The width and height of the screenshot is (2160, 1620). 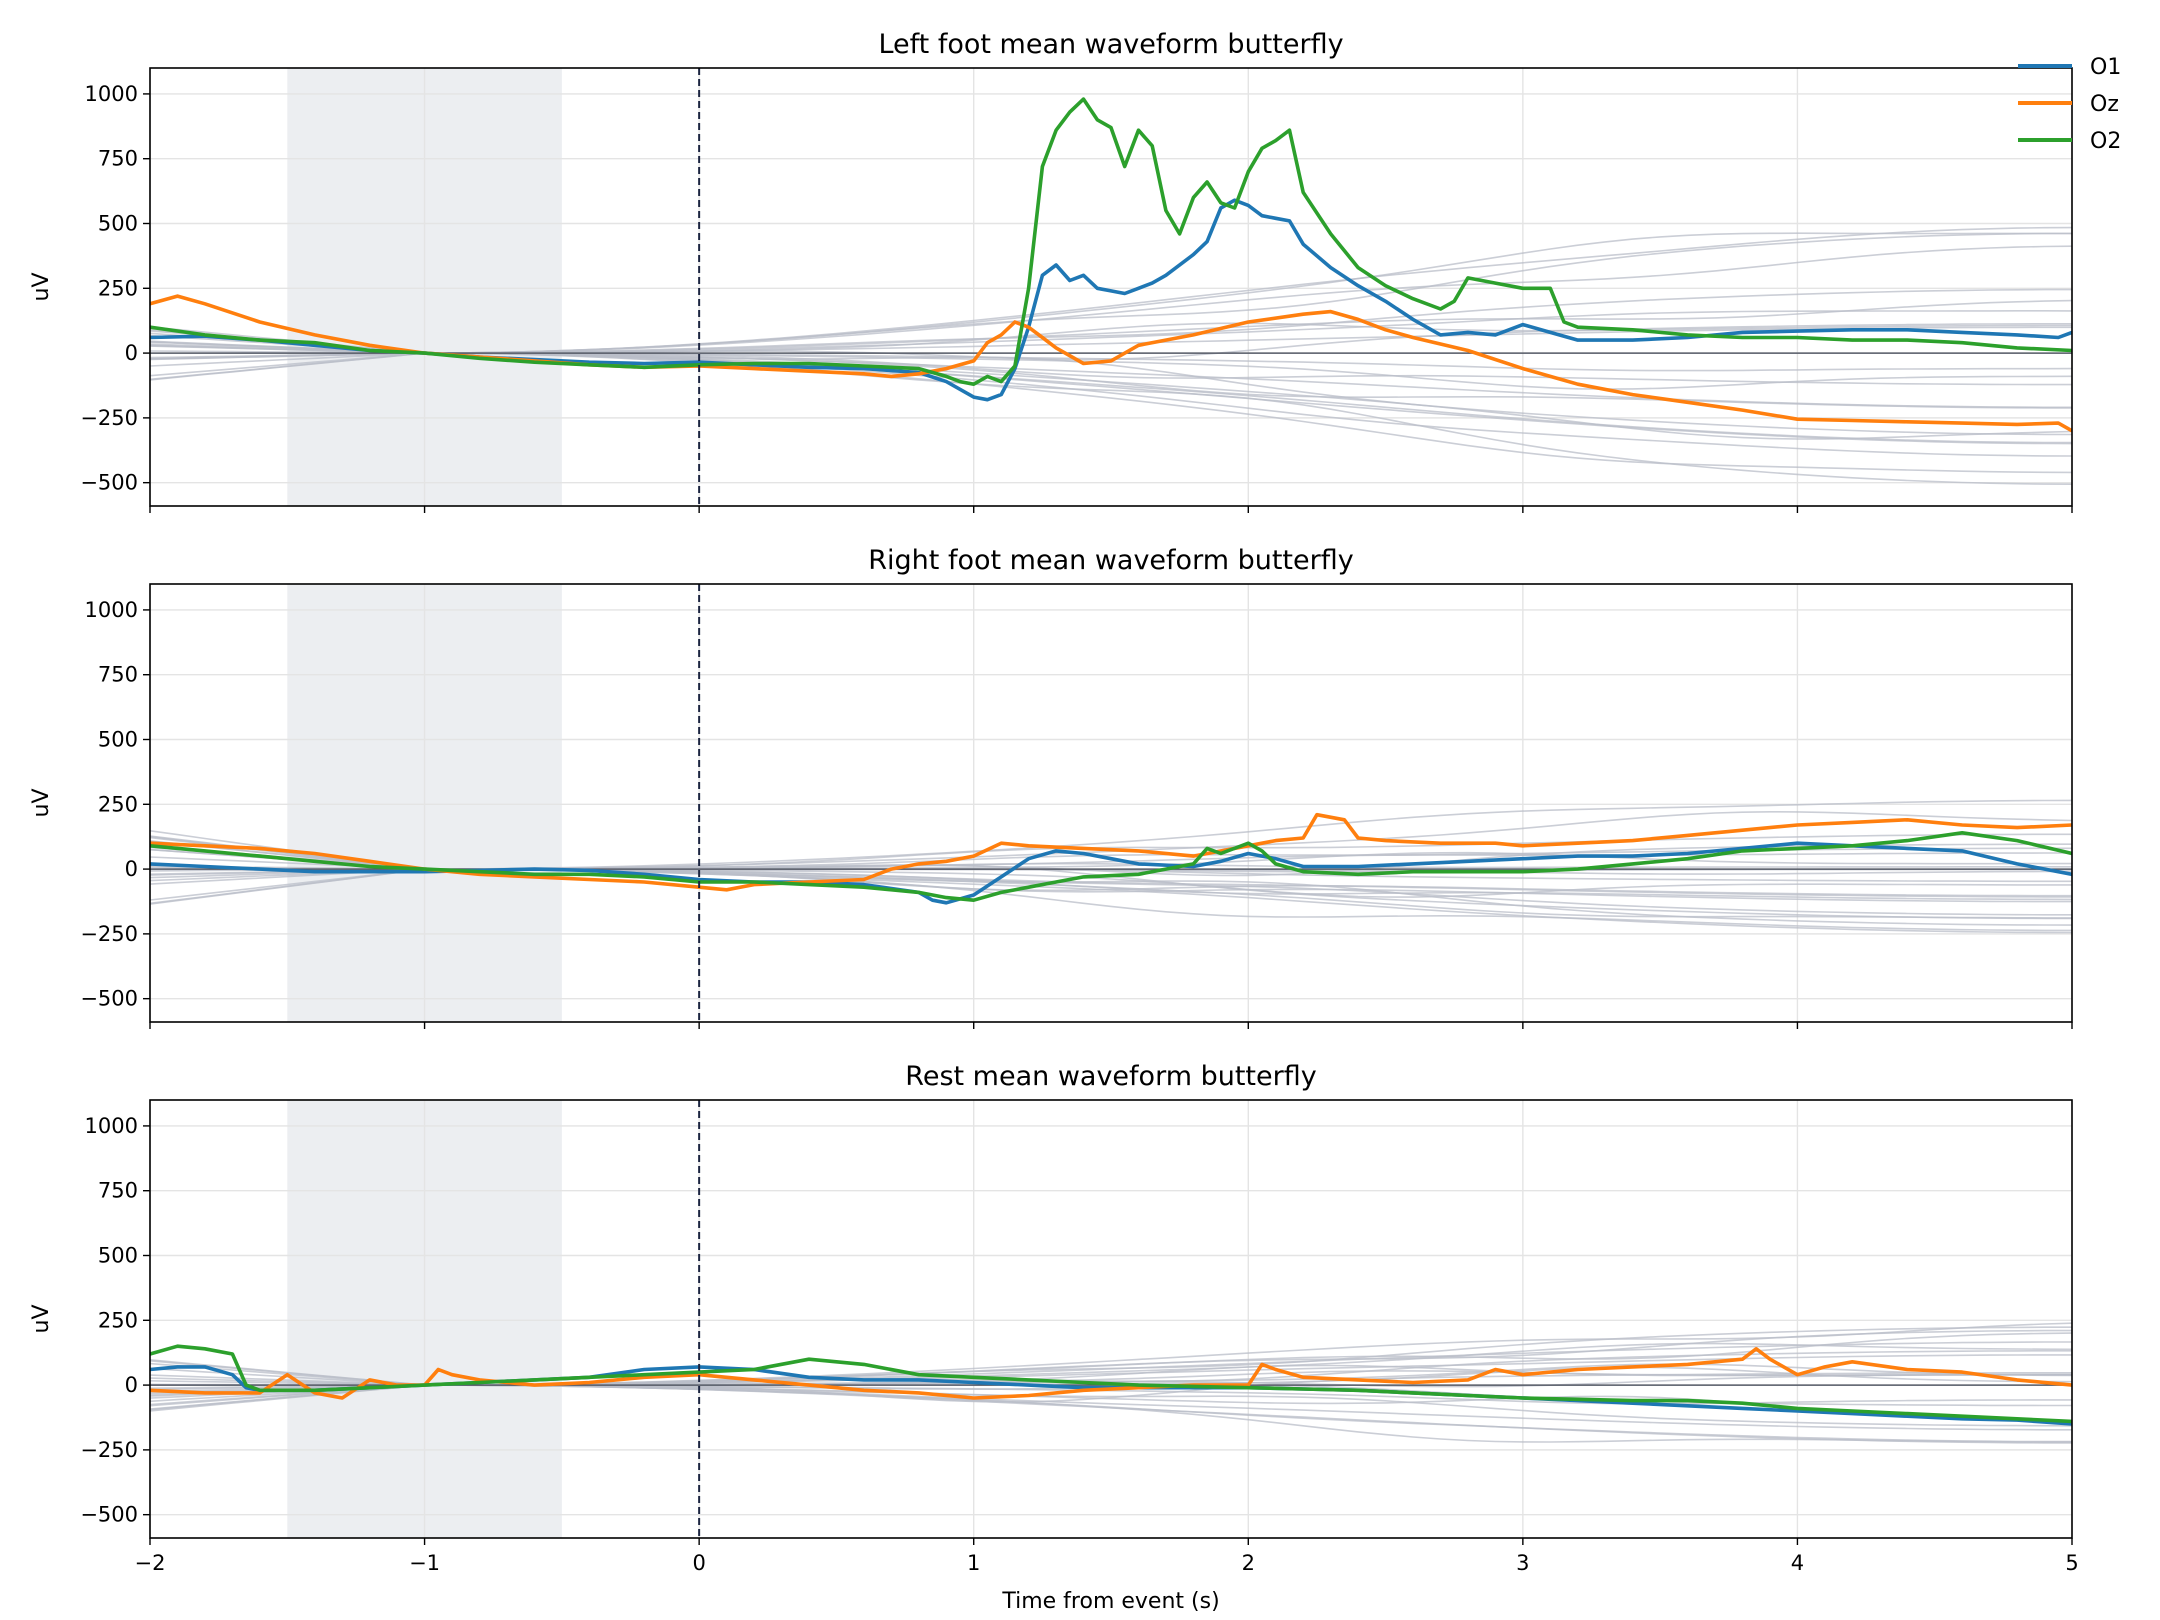 I want to click on series-line-oz, so click(x=1111, y=852).